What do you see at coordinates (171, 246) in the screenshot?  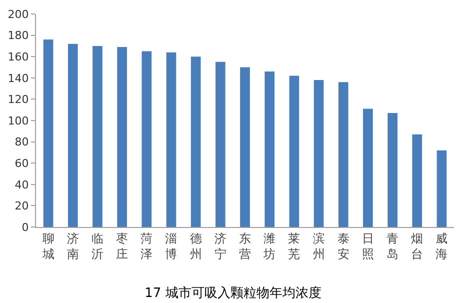 I see `x-tick-label: 淄博` at bounding box center [171, 246].